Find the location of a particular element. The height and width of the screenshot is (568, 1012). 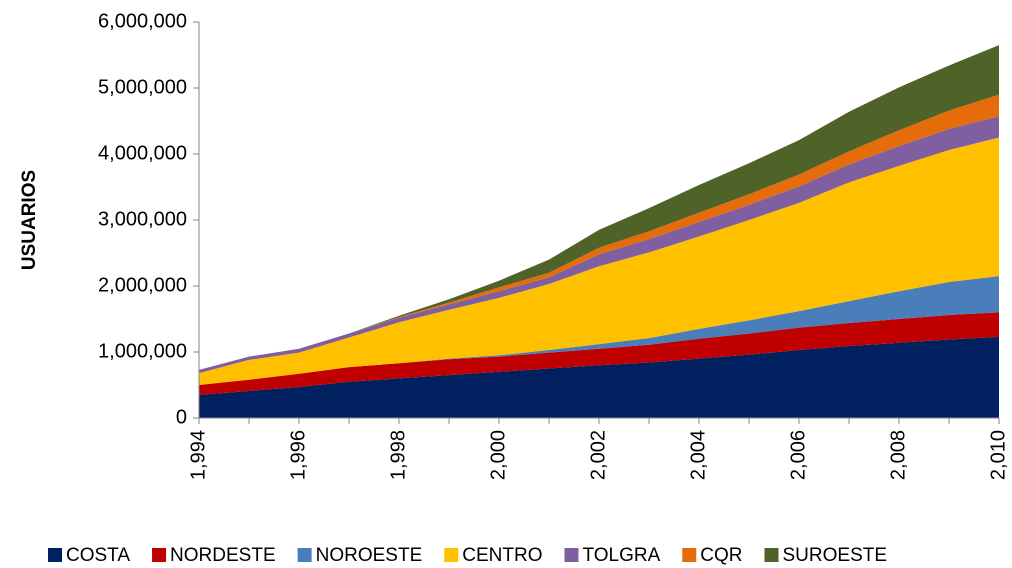

x-tick-label: 1,996 is located at coordinates (298, 455).